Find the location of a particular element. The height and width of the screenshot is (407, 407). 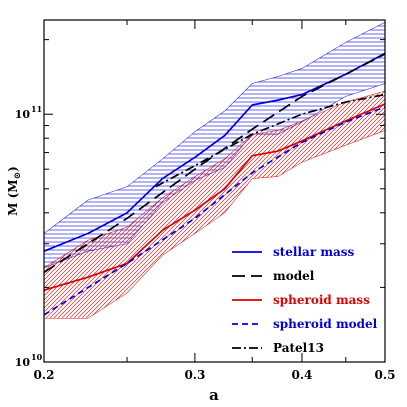

series-line-patel13 is located at coordinates (270, 140).